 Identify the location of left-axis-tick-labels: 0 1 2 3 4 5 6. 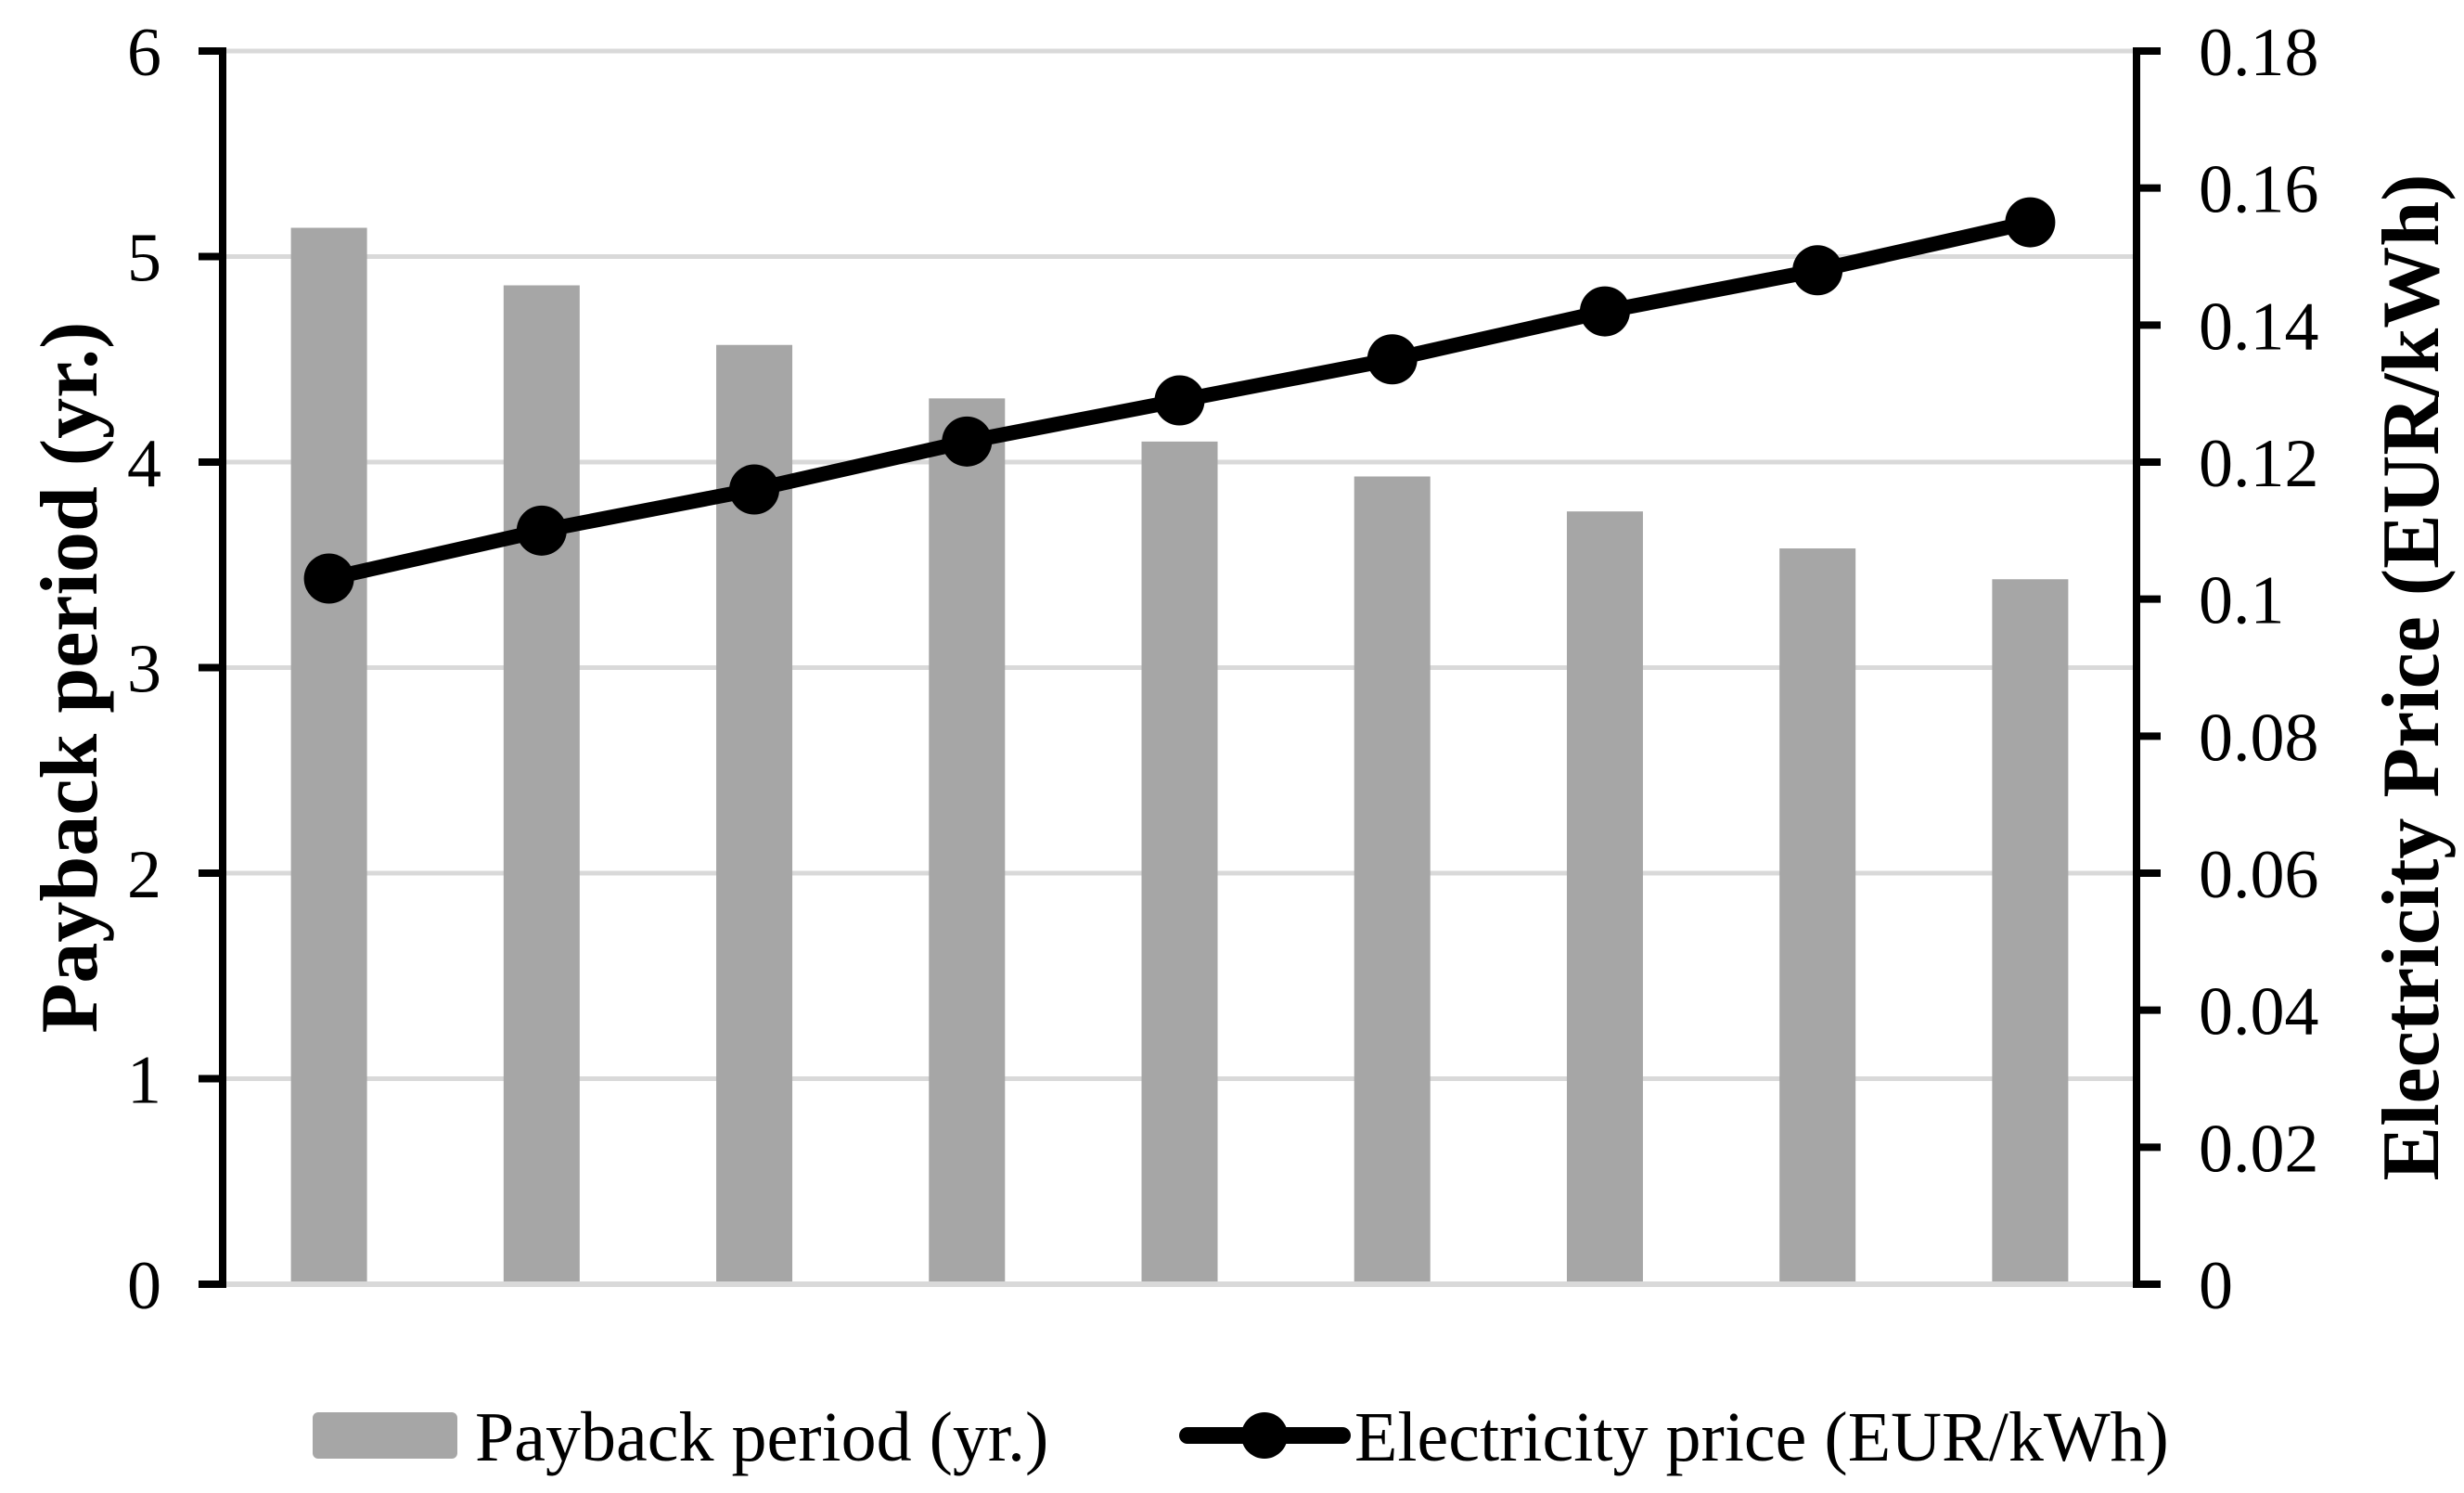
(144, 669).